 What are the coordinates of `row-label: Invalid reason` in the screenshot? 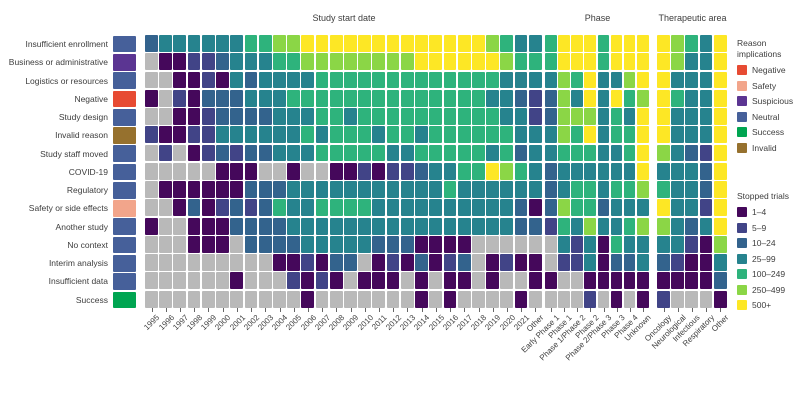 It's located at (81, 135).